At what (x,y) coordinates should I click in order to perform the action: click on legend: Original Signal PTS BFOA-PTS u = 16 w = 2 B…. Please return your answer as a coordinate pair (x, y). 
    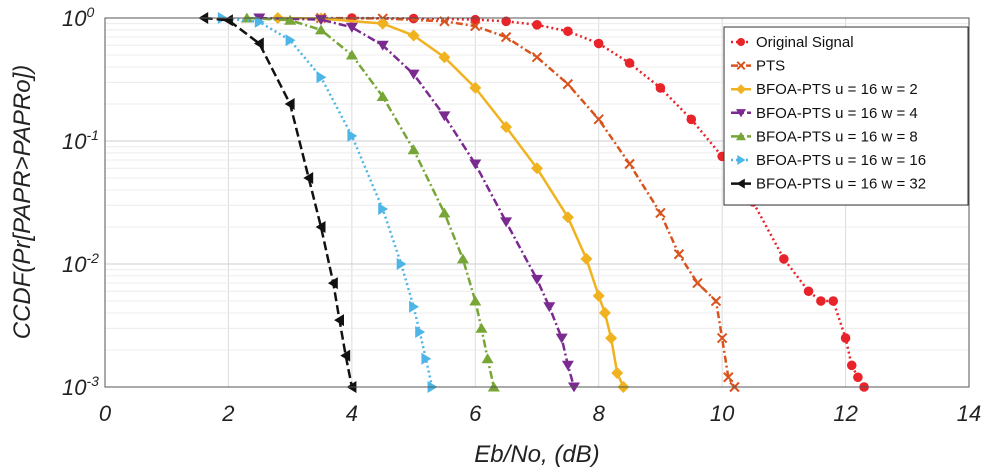
    Looking at the image, I should click on (846, 116).